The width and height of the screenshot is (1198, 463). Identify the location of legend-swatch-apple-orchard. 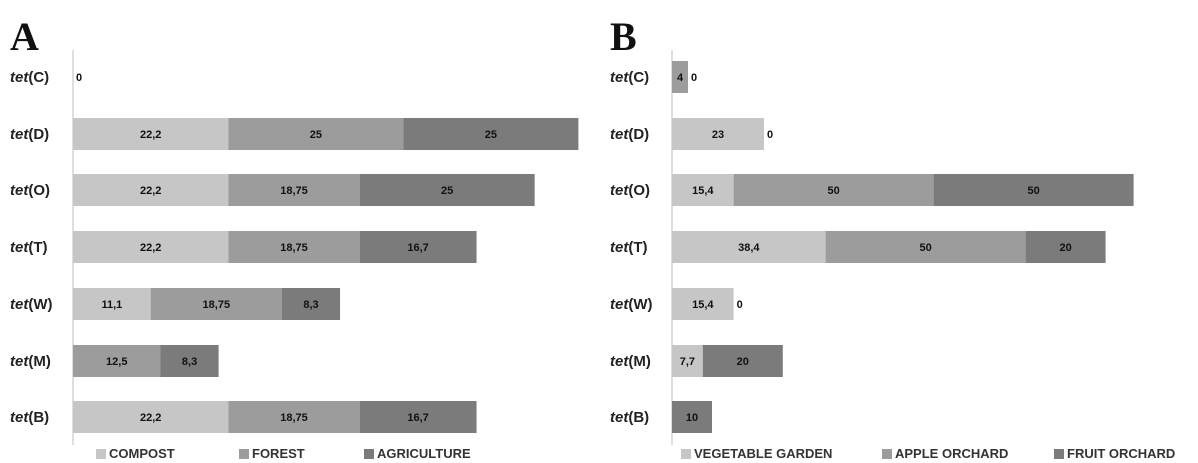
(887, 454).